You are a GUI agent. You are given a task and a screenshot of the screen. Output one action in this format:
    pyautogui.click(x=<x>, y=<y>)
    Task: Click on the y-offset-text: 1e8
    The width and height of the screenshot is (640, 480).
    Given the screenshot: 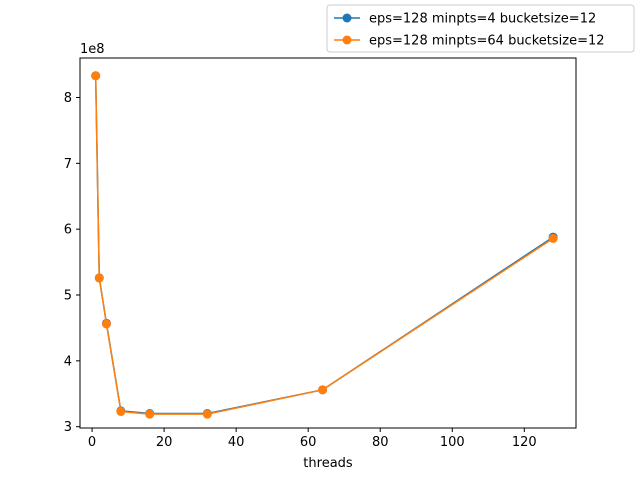 What is the action you would take?
    pyautogui.click(x=92, y=49)
    